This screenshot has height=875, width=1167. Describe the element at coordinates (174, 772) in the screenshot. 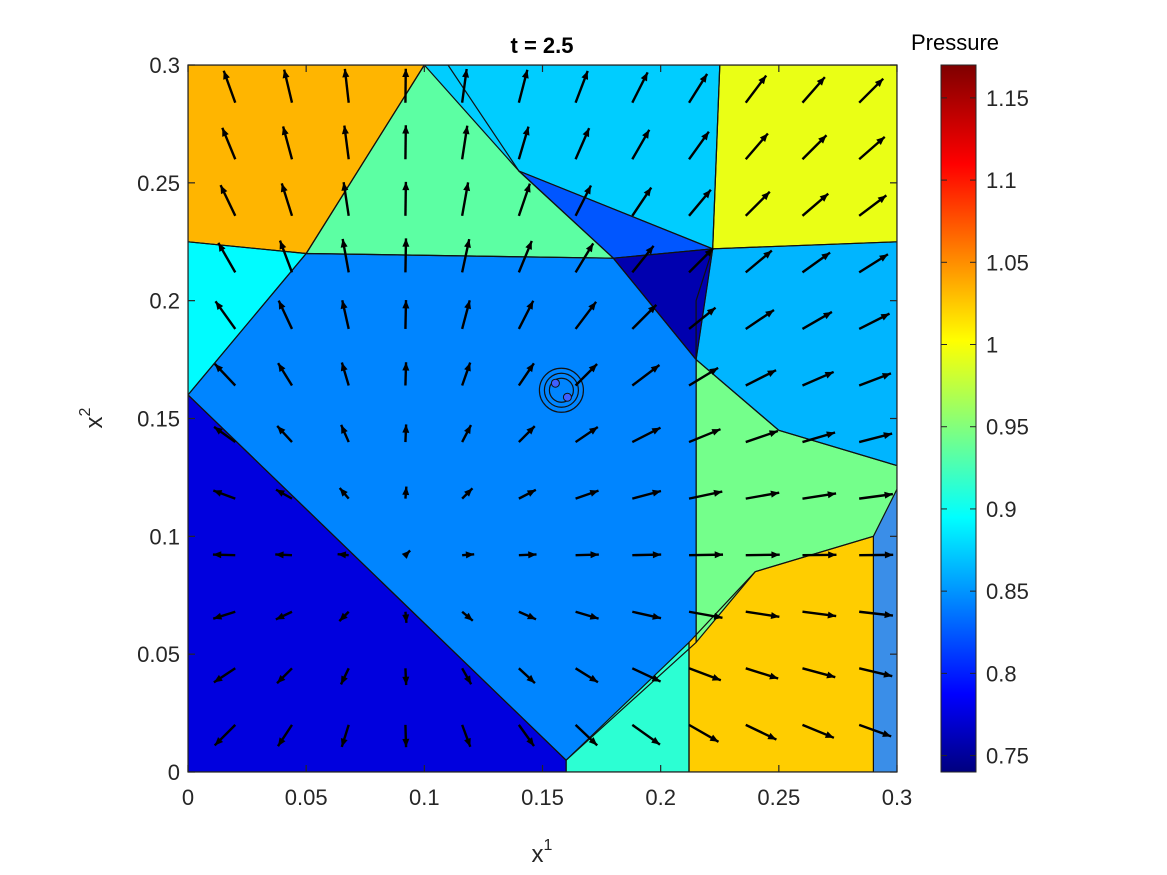

I see `y-tick-label: 0` at that location.